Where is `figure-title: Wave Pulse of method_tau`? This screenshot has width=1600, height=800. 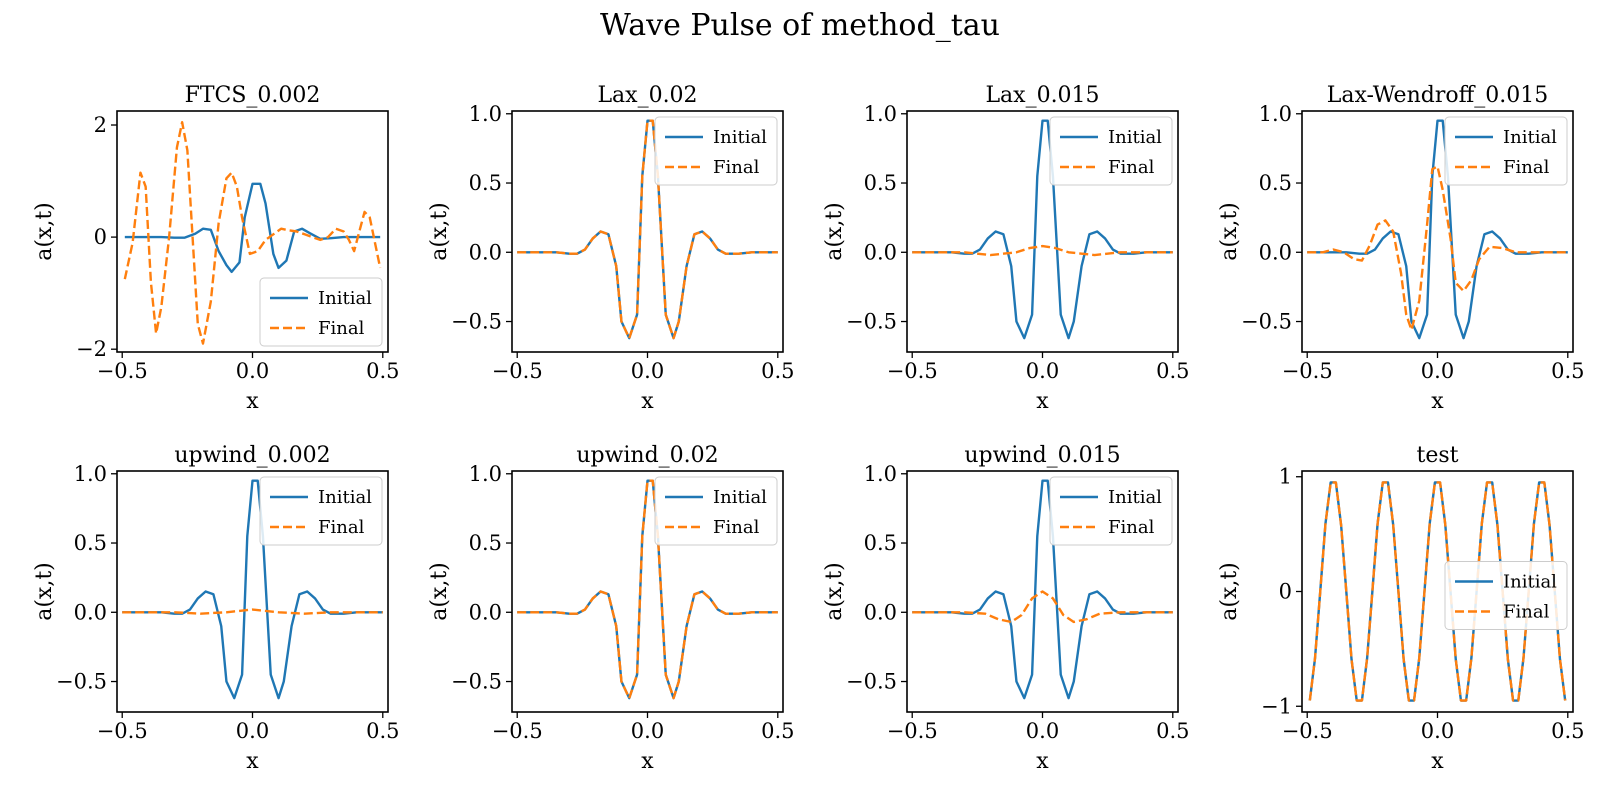
figure-title: Wave Pulse of method_tau is located at coordinates (800, 25).